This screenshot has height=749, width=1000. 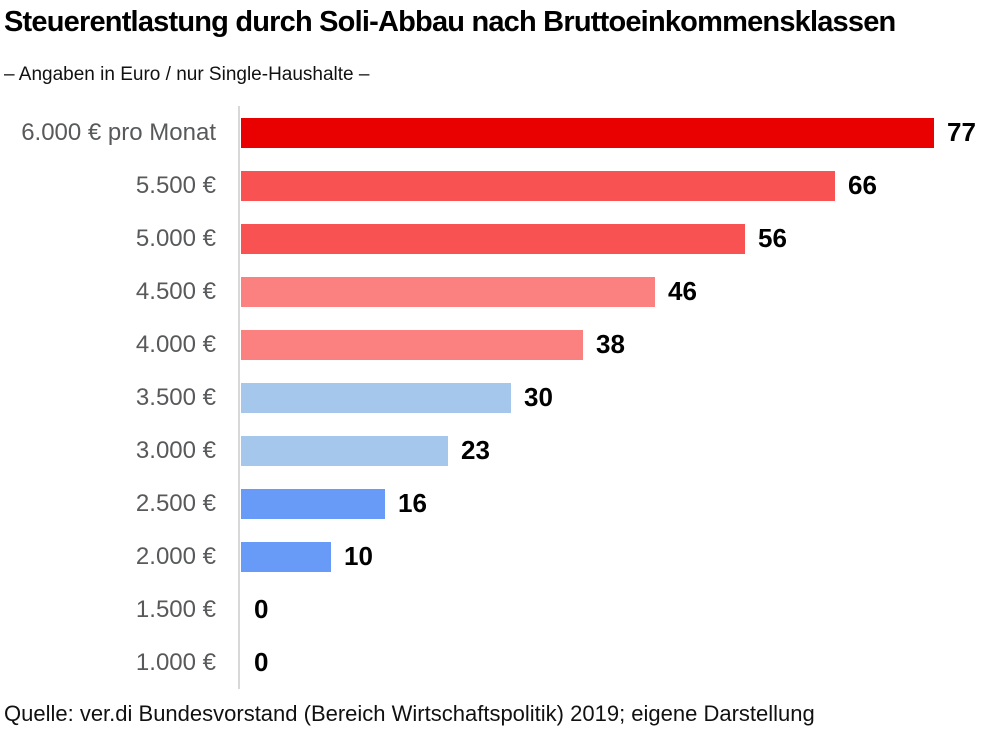 I want to click on row-plot-area: 30, so click(x=619, y=398).